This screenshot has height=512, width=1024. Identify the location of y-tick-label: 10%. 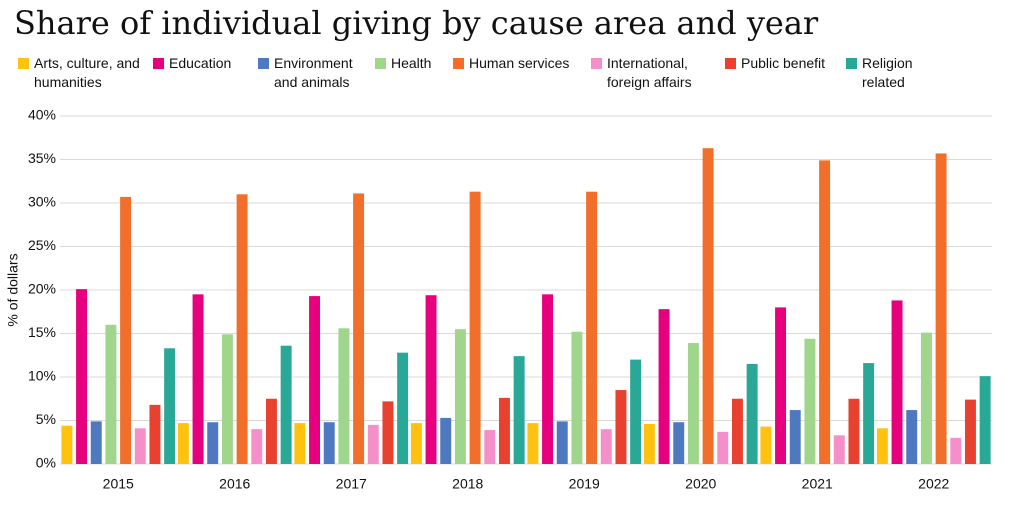
(42, 376).